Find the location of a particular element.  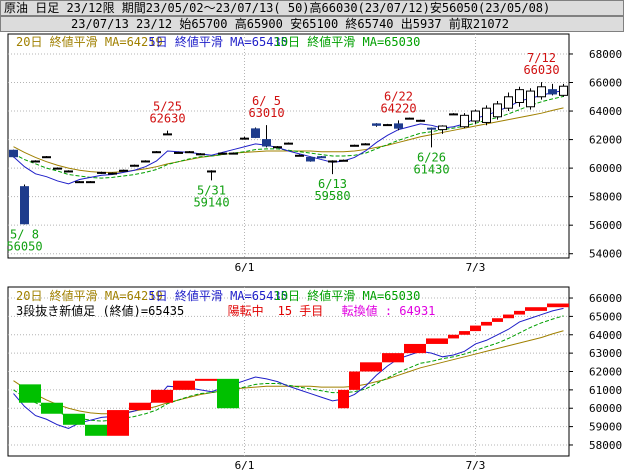

price-y-tick-label: 66000 is located at coordinates (605, 83).